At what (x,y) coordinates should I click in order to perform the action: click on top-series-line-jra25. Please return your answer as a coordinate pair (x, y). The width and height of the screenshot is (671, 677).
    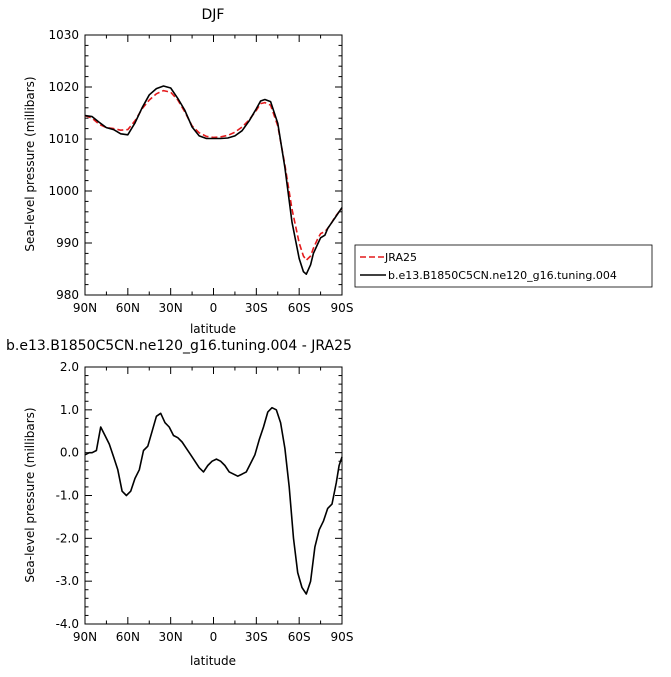
    Looking at the image, I should click on (213, 175).